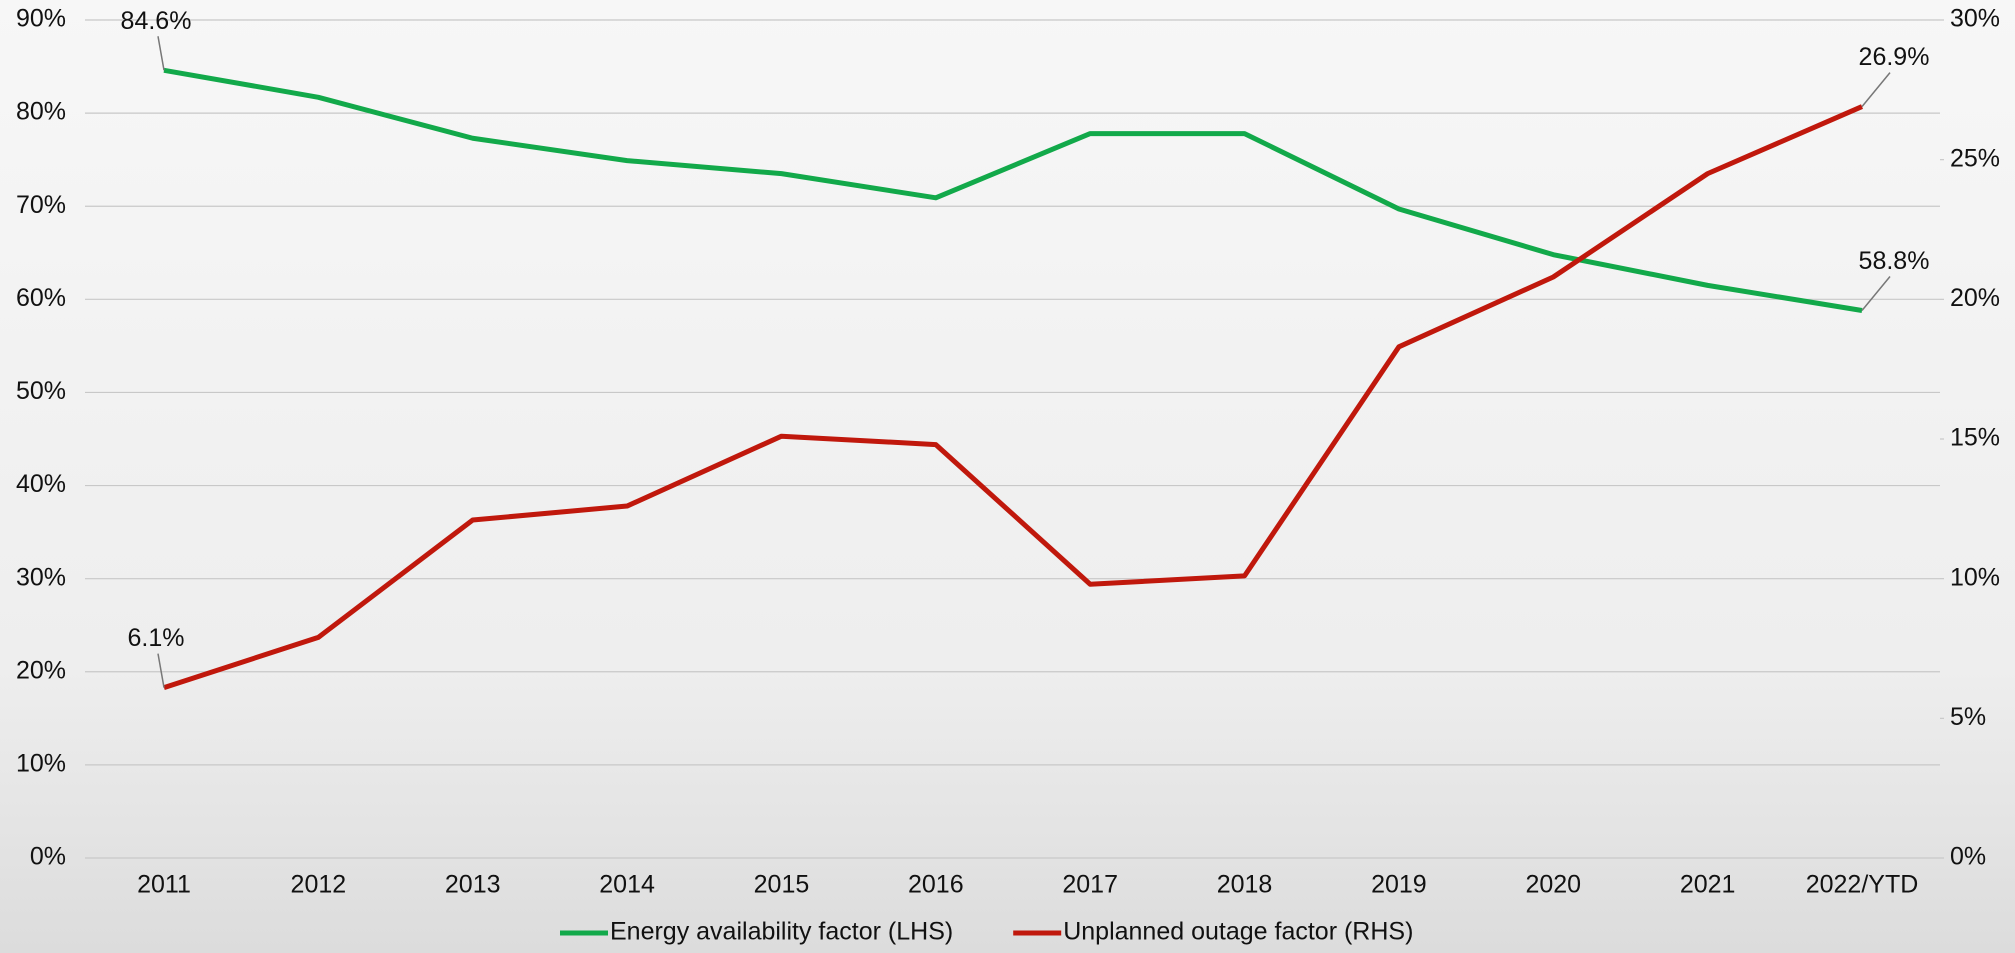 This screenshot has height=953, width=2015. What do you see at coordinates (41, 19) in the screenshot?
I see `y-tick-label: 90%` at bounding box center [41, 19].